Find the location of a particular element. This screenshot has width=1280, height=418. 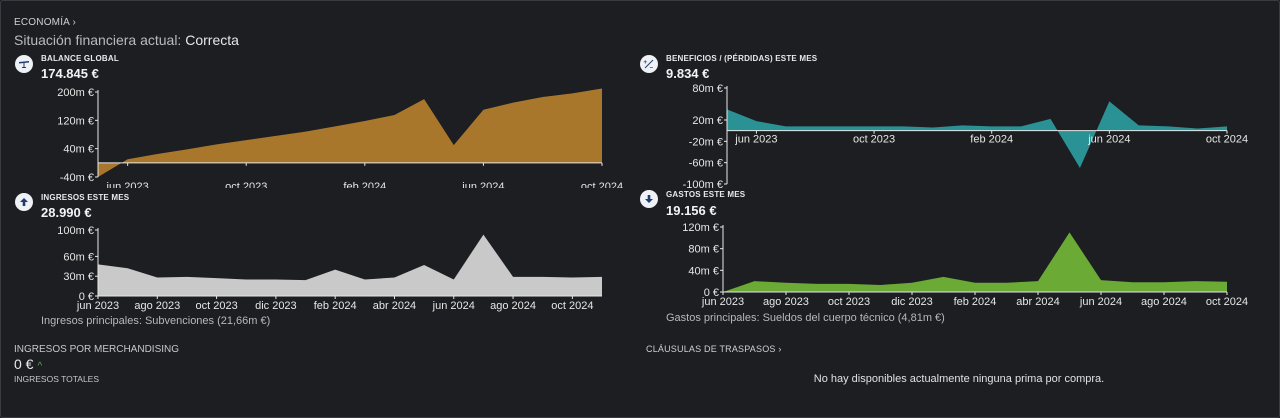

expenses-y-tick-label: 80m € is located at coordinates (703, 250).